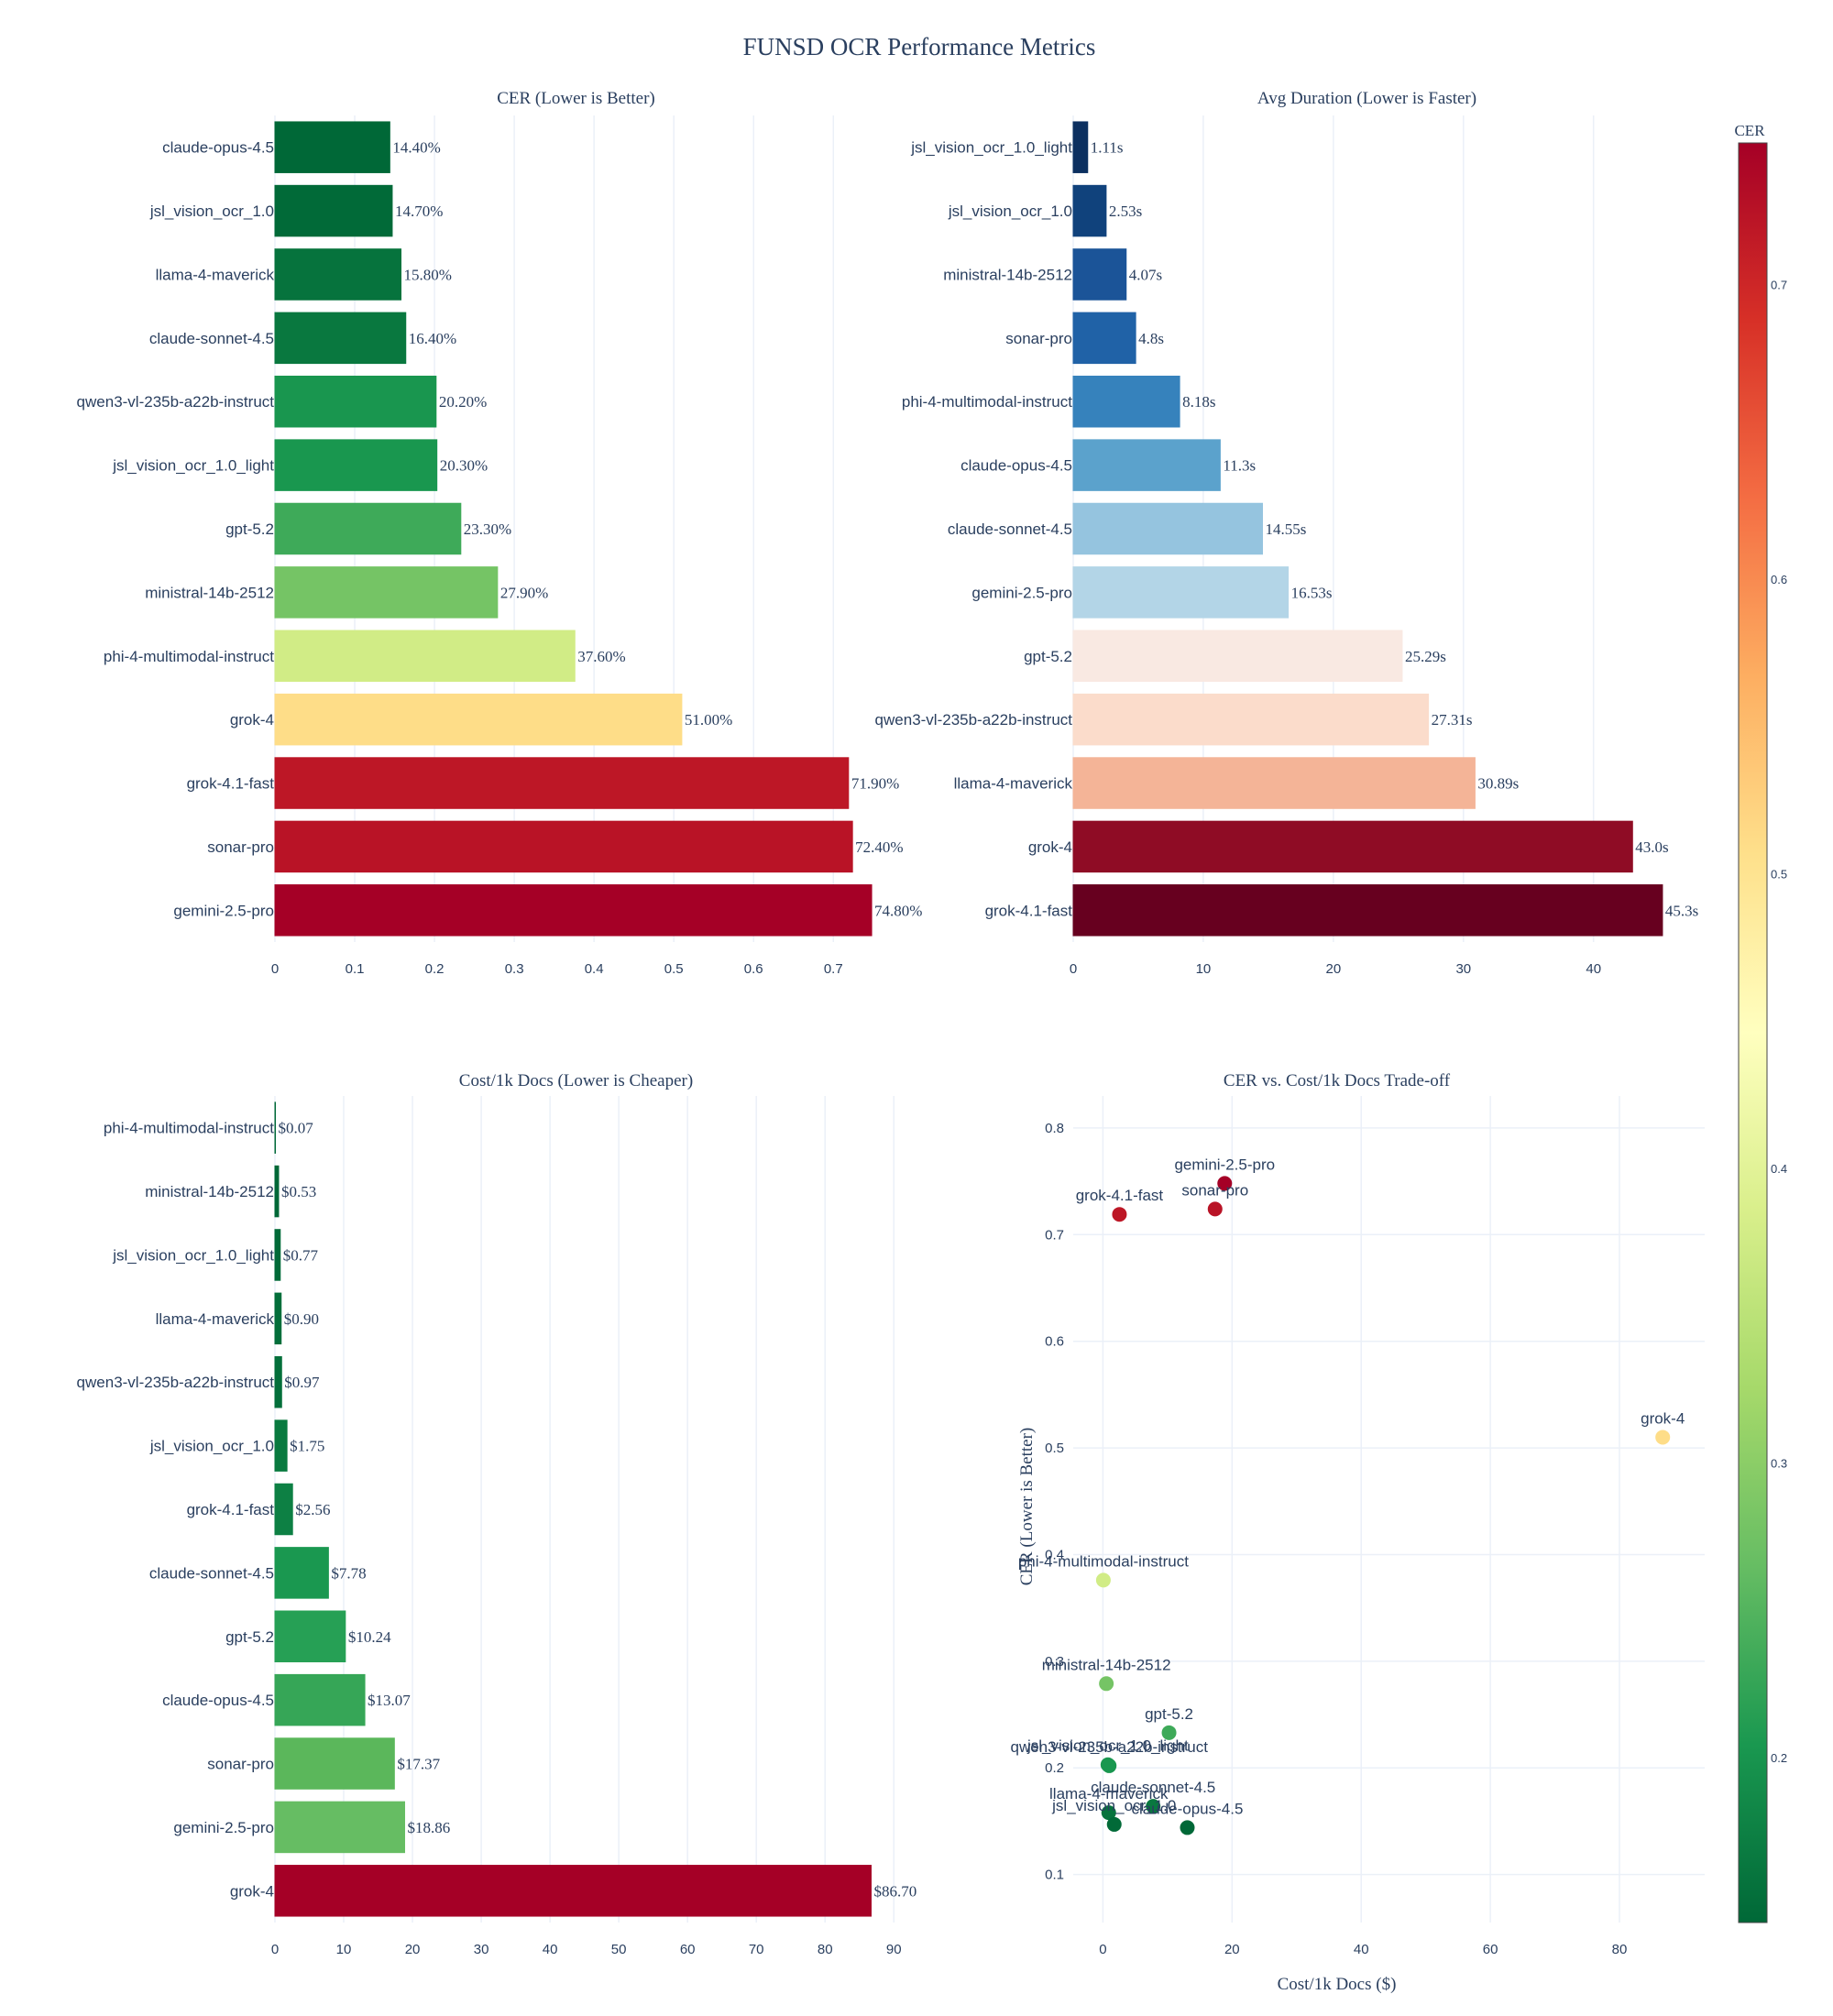  I want to click on cer-title: CER (Lower is Better), so click(576, 98).